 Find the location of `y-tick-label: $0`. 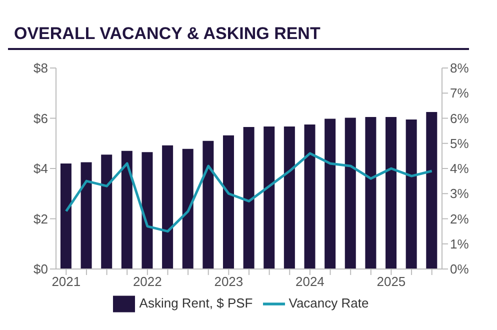

y-tick-label: $0 is located at coordinates (41, 269).